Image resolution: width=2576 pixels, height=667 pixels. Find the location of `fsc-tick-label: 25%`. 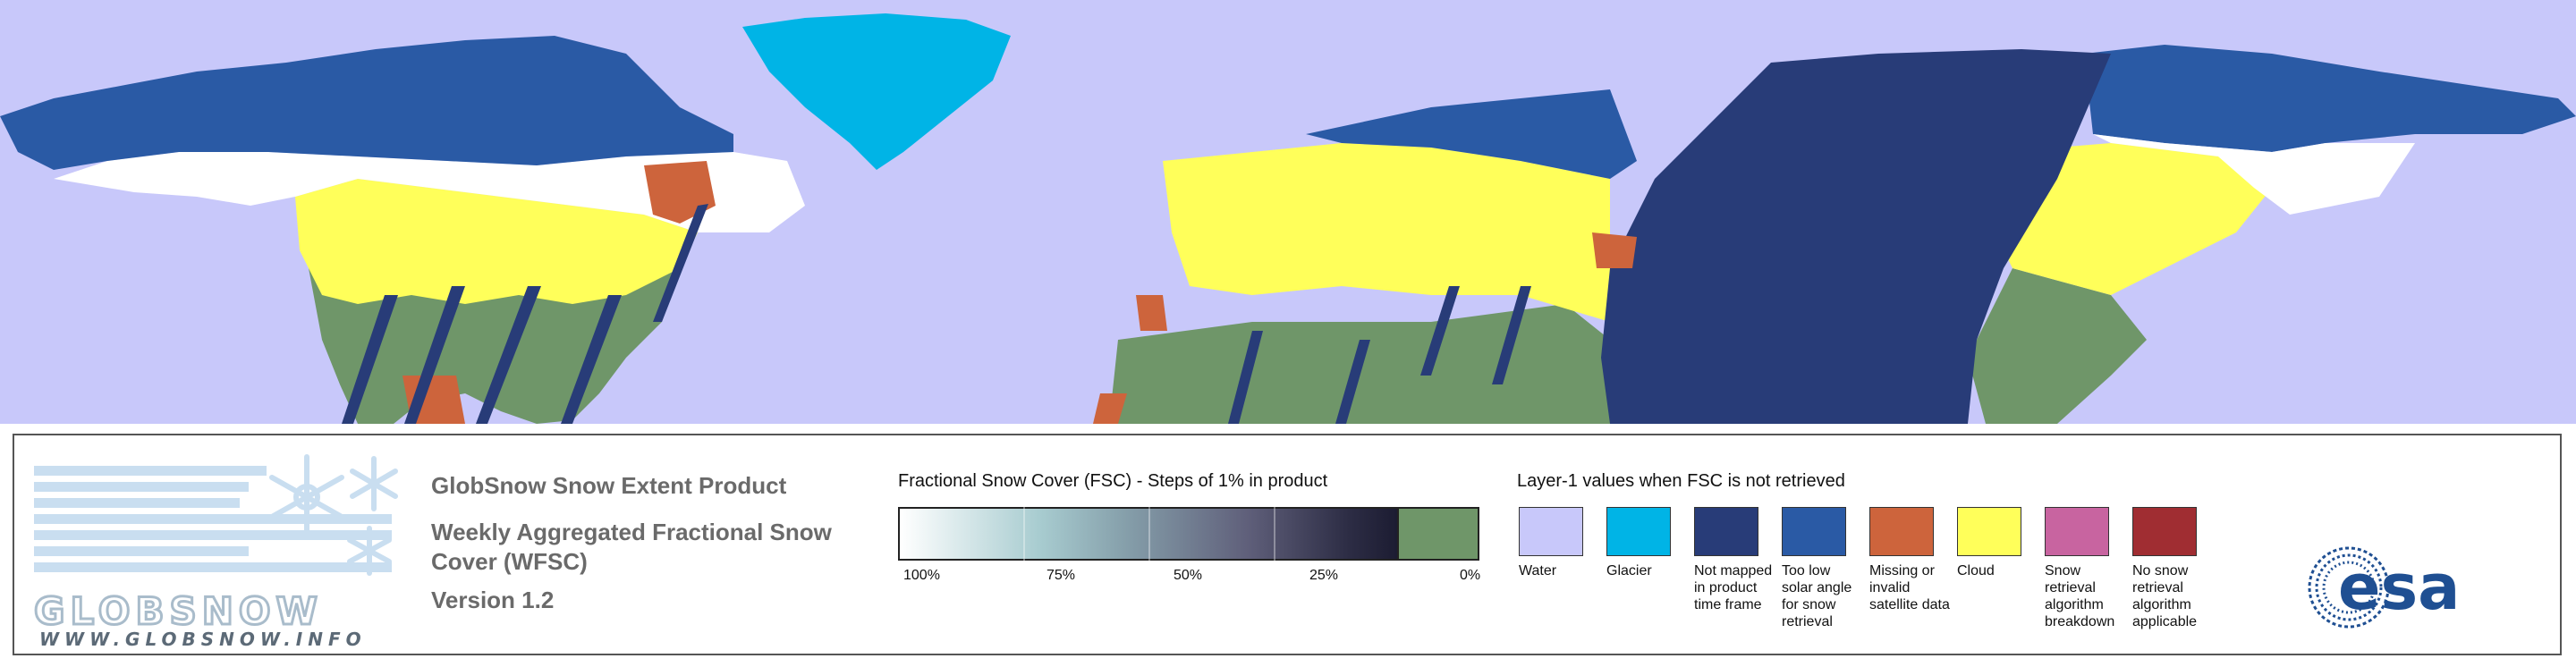

fsc-tick-label: 25% is located at coordinates (1324, 575).